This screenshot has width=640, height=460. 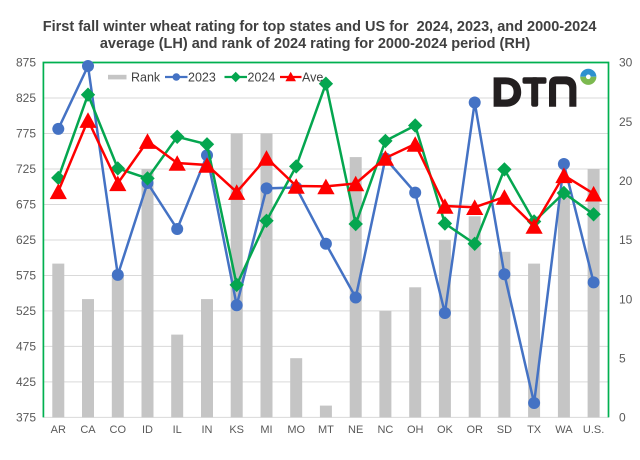 I want to click on svg-text: 375, so click(x=26, y=418).